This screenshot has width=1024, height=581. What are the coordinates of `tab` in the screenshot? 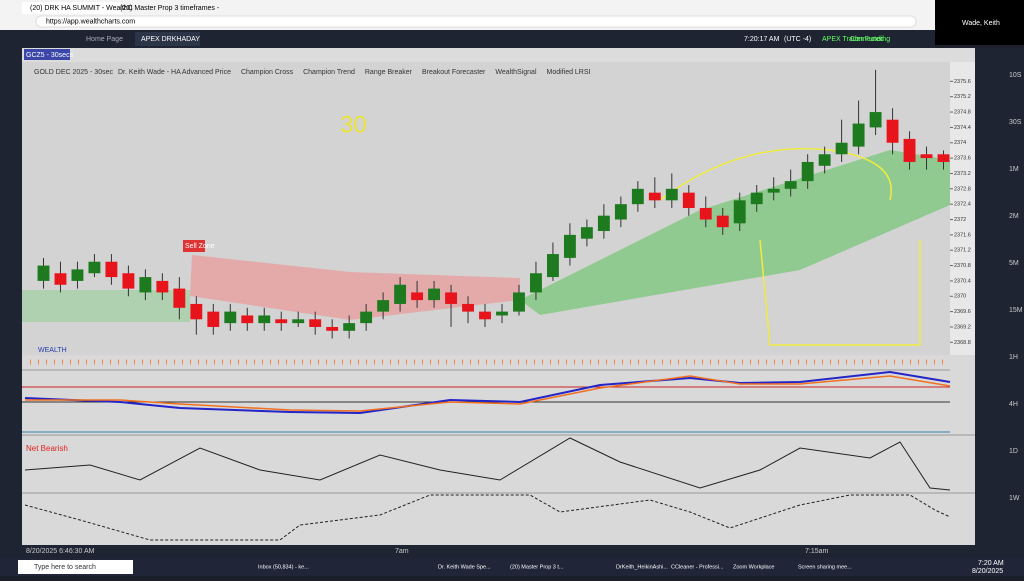 It's located at (72, 8).